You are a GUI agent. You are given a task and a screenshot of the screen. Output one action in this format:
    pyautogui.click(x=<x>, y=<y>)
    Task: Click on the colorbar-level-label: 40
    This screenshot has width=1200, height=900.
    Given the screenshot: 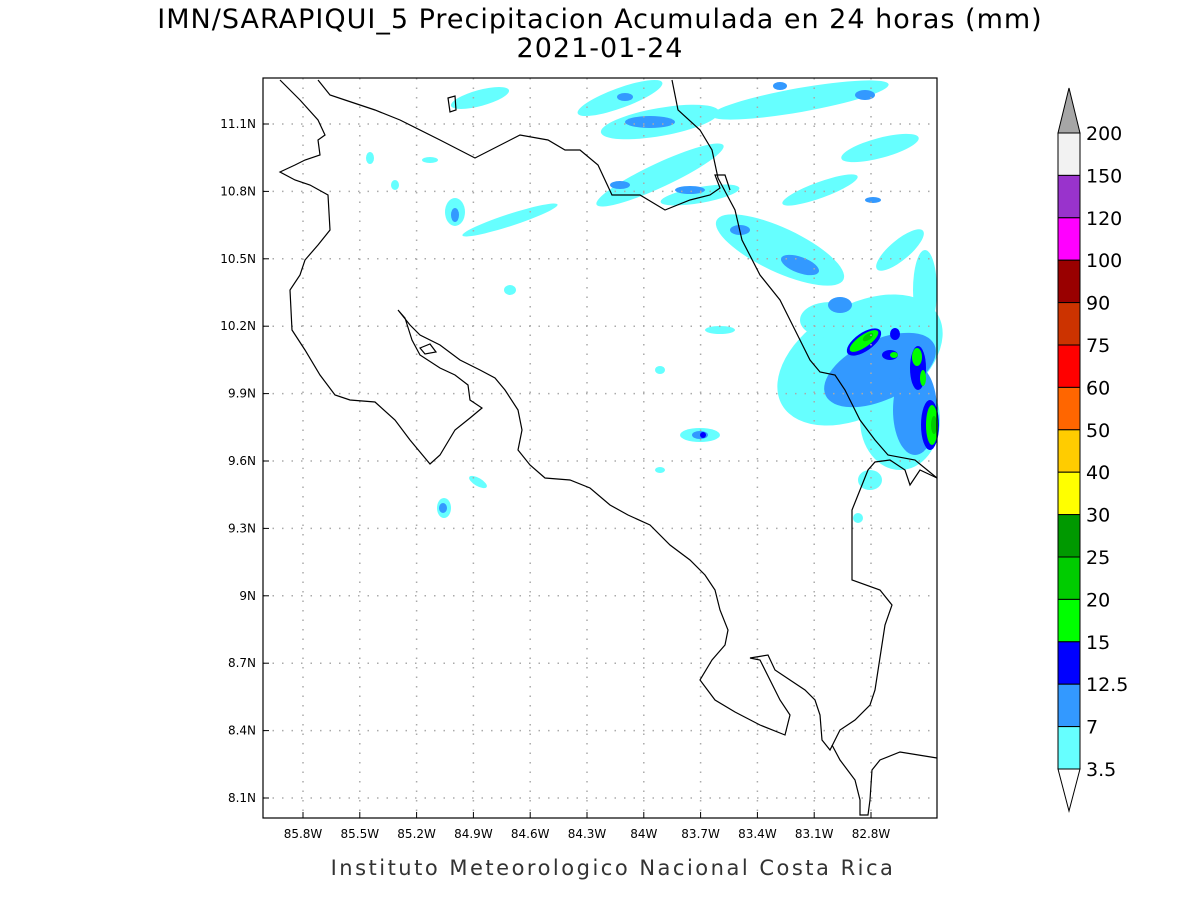 What is the action you would take?
    pyautogui.click(x=1098, y=473)
    